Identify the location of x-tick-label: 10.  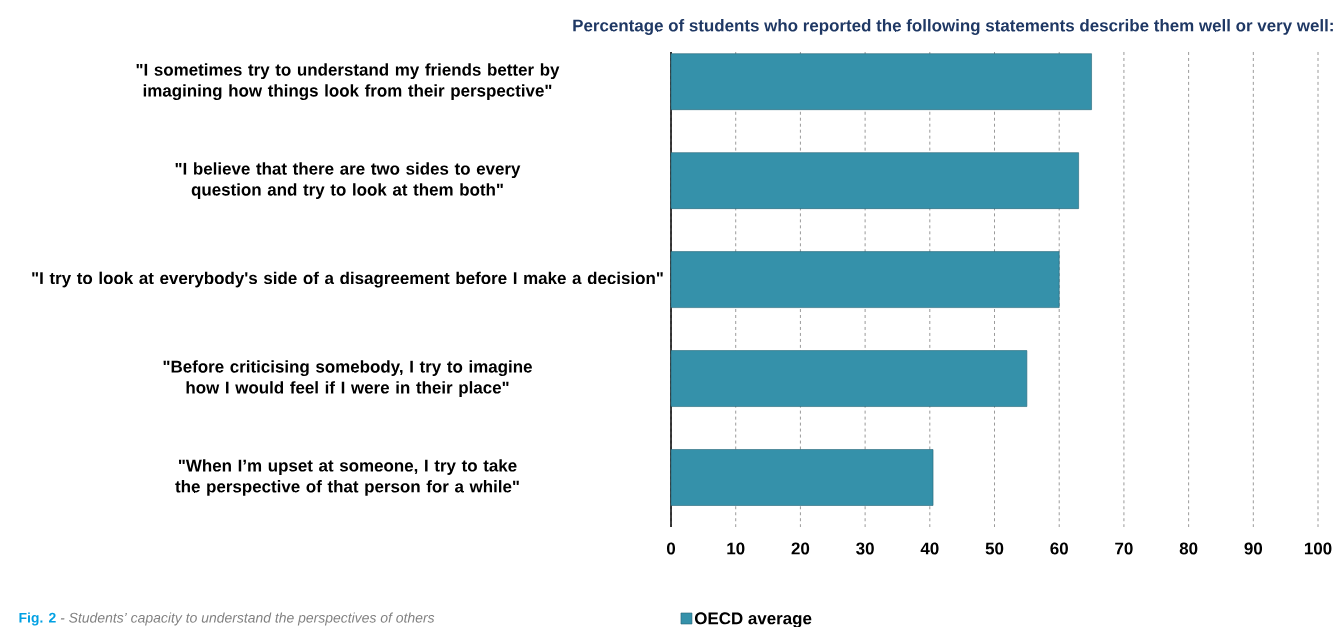
(736, 548).